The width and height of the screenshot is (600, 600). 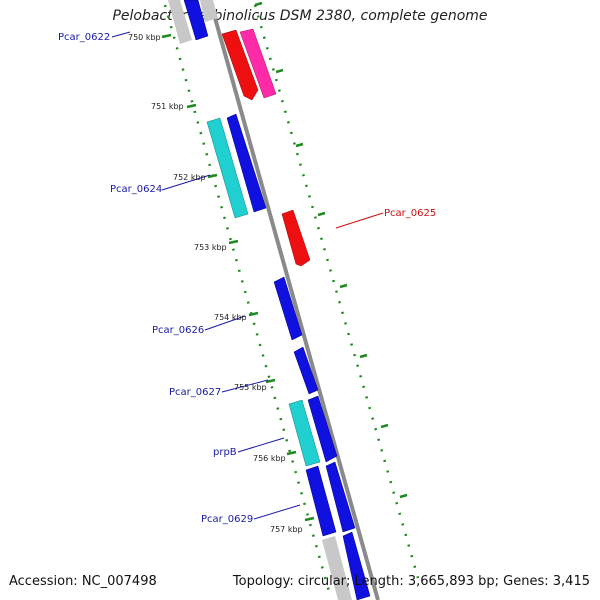 I want to click on connector-prpB, so click(x=261, y=445).